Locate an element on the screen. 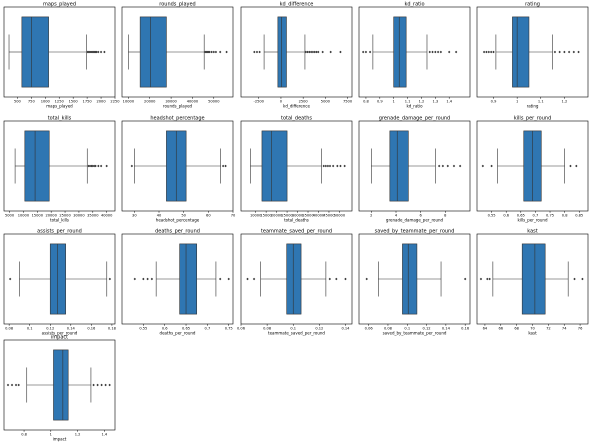  x-tick-label: 25000 is located at coordinates (65, 216).